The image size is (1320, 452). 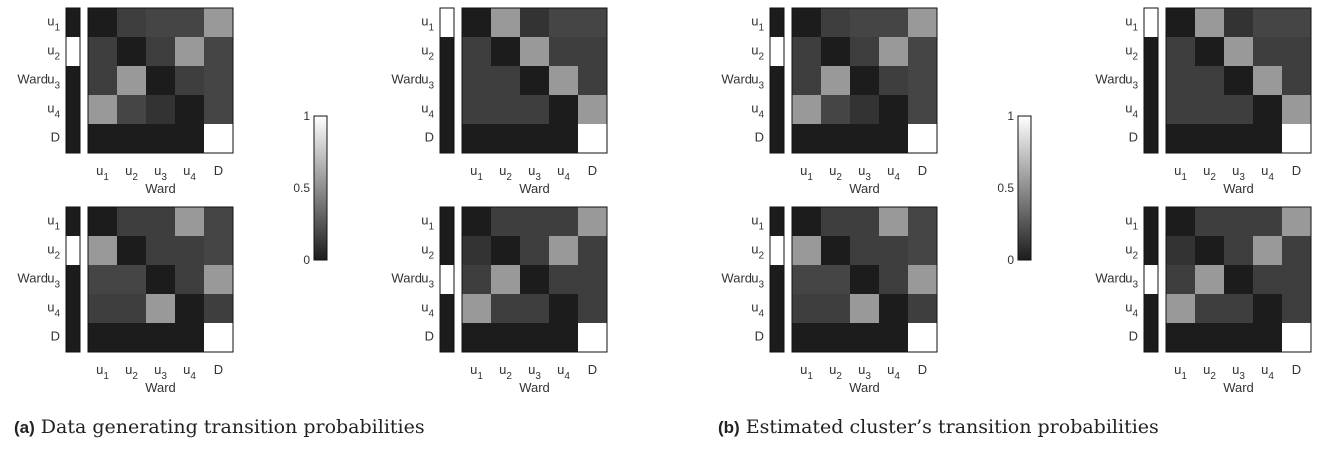 I want to click on heatmap-panel-a-2: u1 u2 u3 u4 D Ward u1 u2 u3 u4 D Ward, so click(x=125, y=300).